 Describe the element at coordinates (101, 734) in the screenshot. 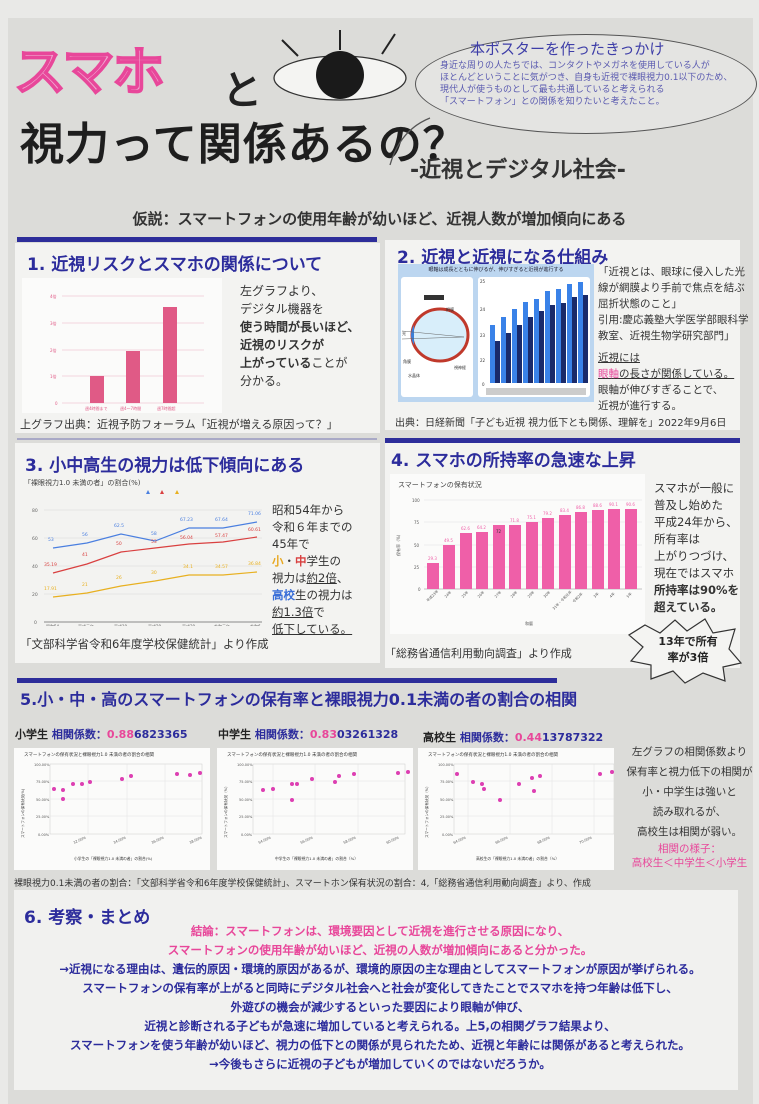

I see `corr-elementary: 小学生 相関係数：0.886823365` at that location.